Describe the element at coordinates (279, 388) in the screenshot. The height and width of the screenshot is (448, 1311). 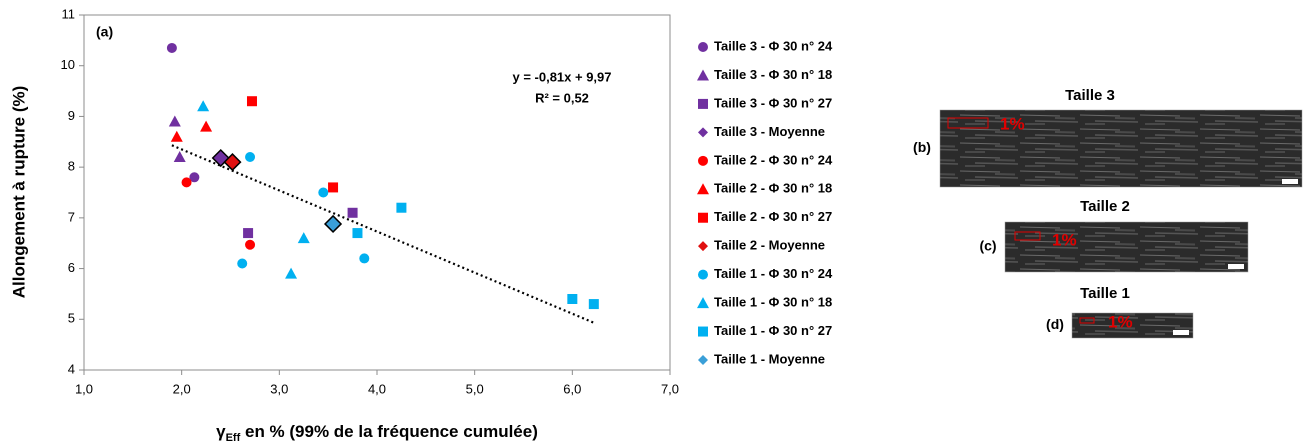
I see `x-tick-label: 3,0` at that location.